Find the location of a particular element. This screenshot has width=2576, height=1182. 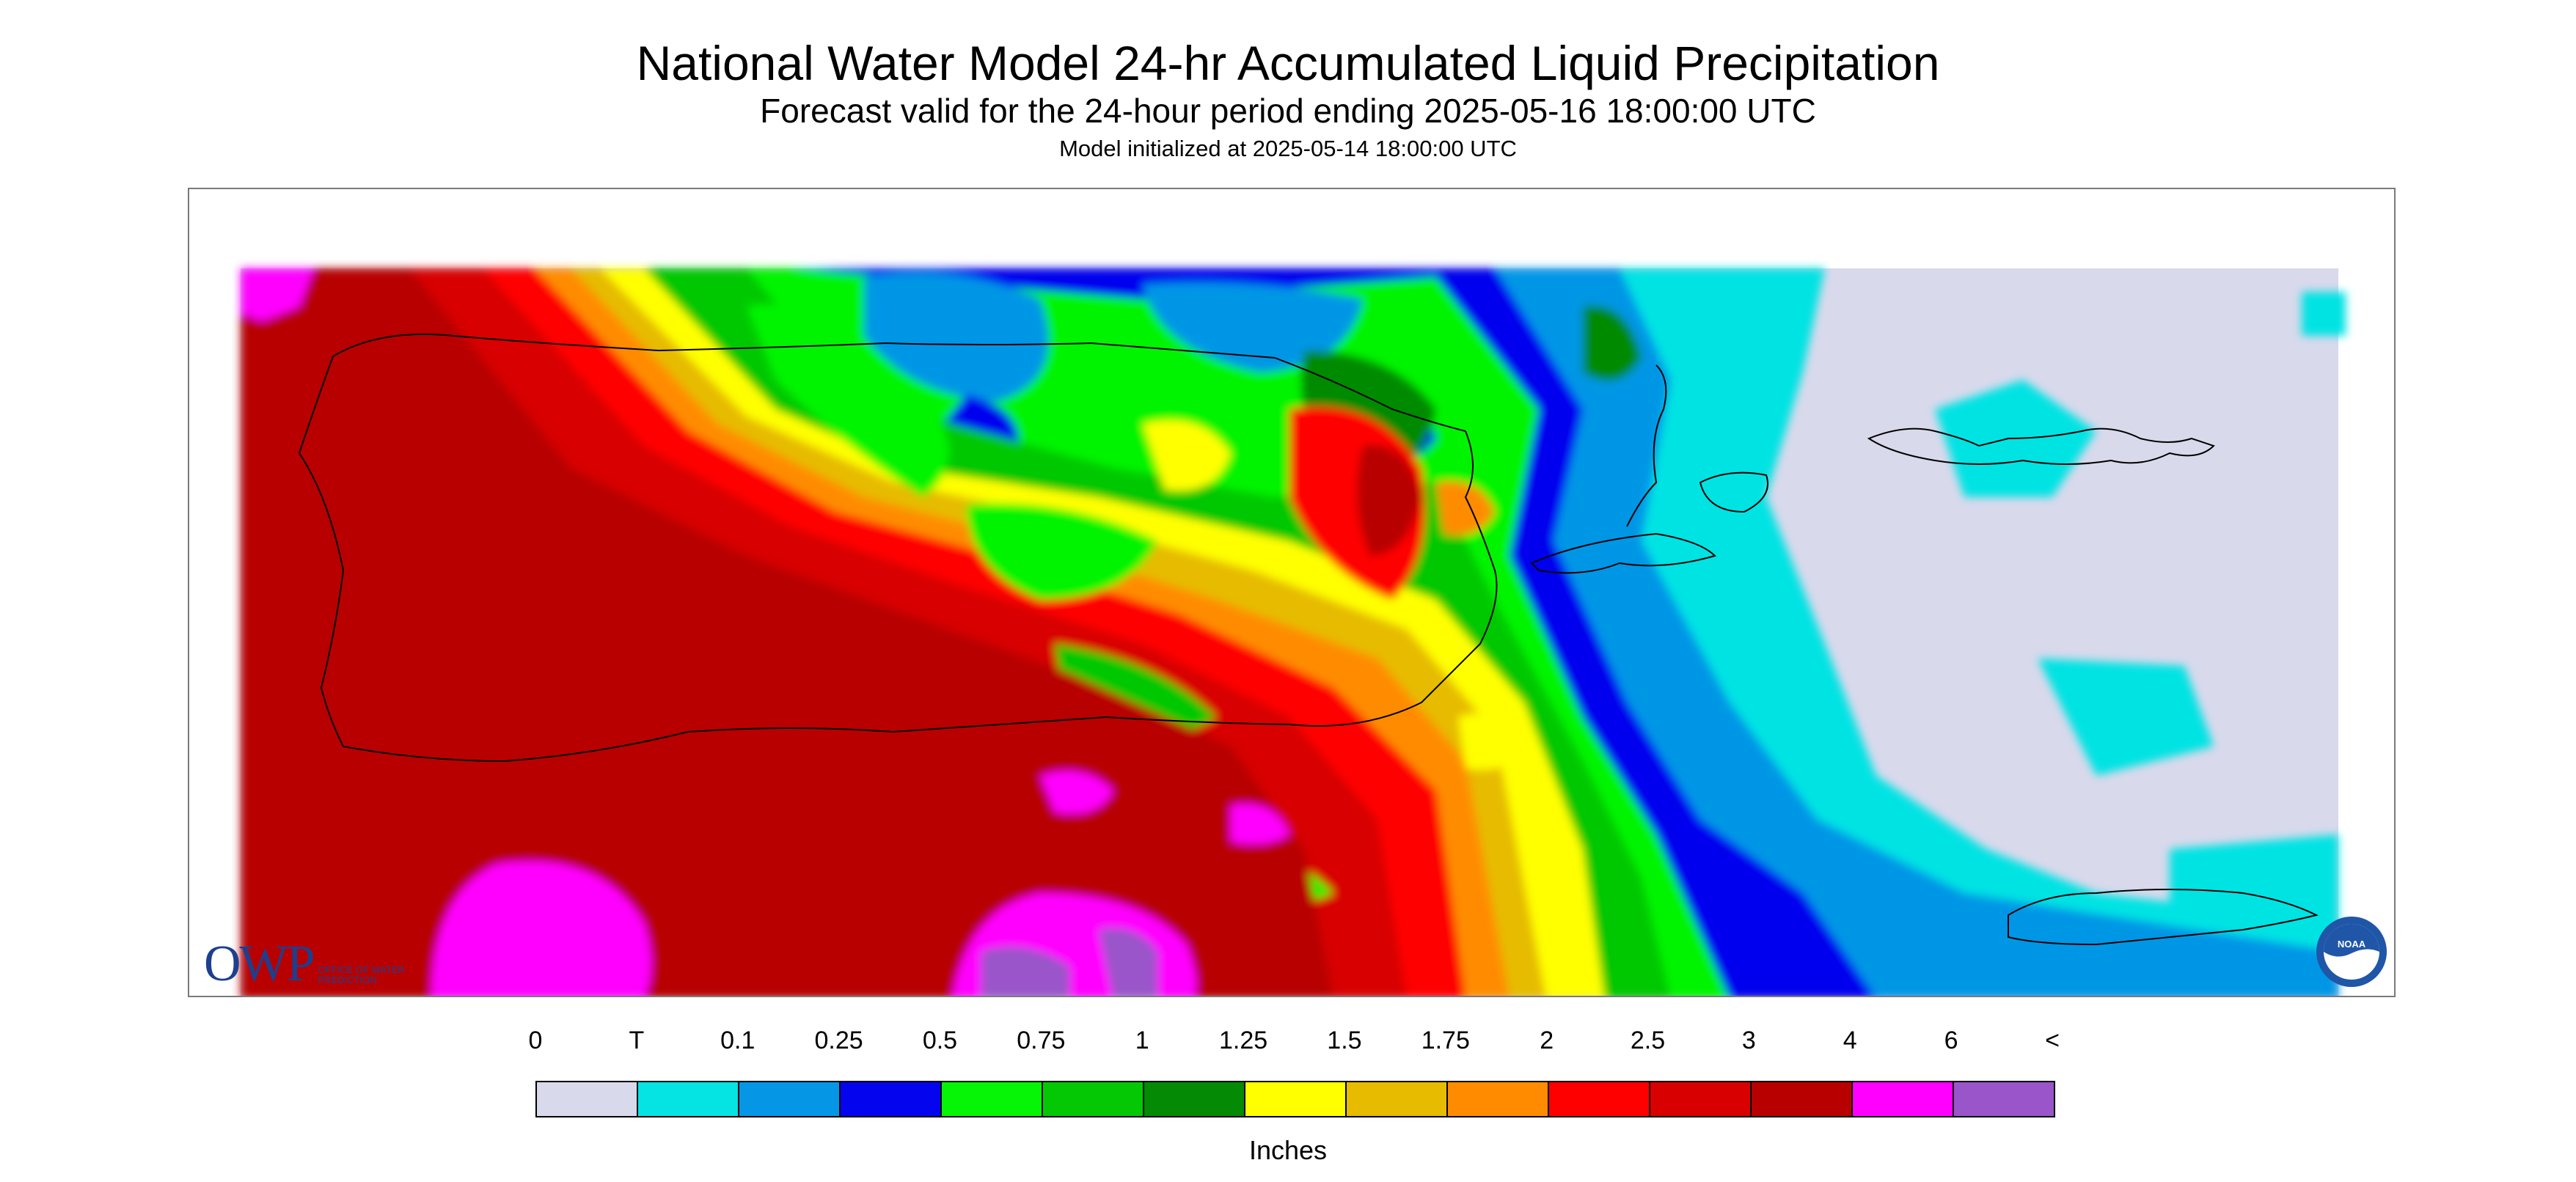

scale-tick-label: 6 is located at coordinates (1951, 1040).